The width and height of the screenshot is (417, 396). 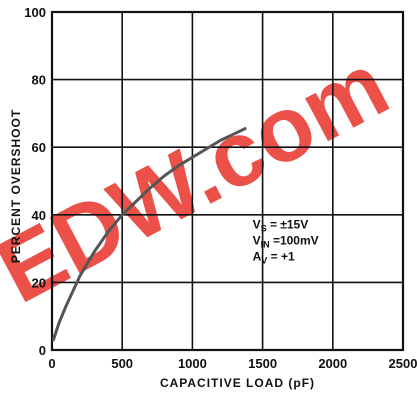 I want to click on y-tick-label: 60, so click(x=39, y=147).